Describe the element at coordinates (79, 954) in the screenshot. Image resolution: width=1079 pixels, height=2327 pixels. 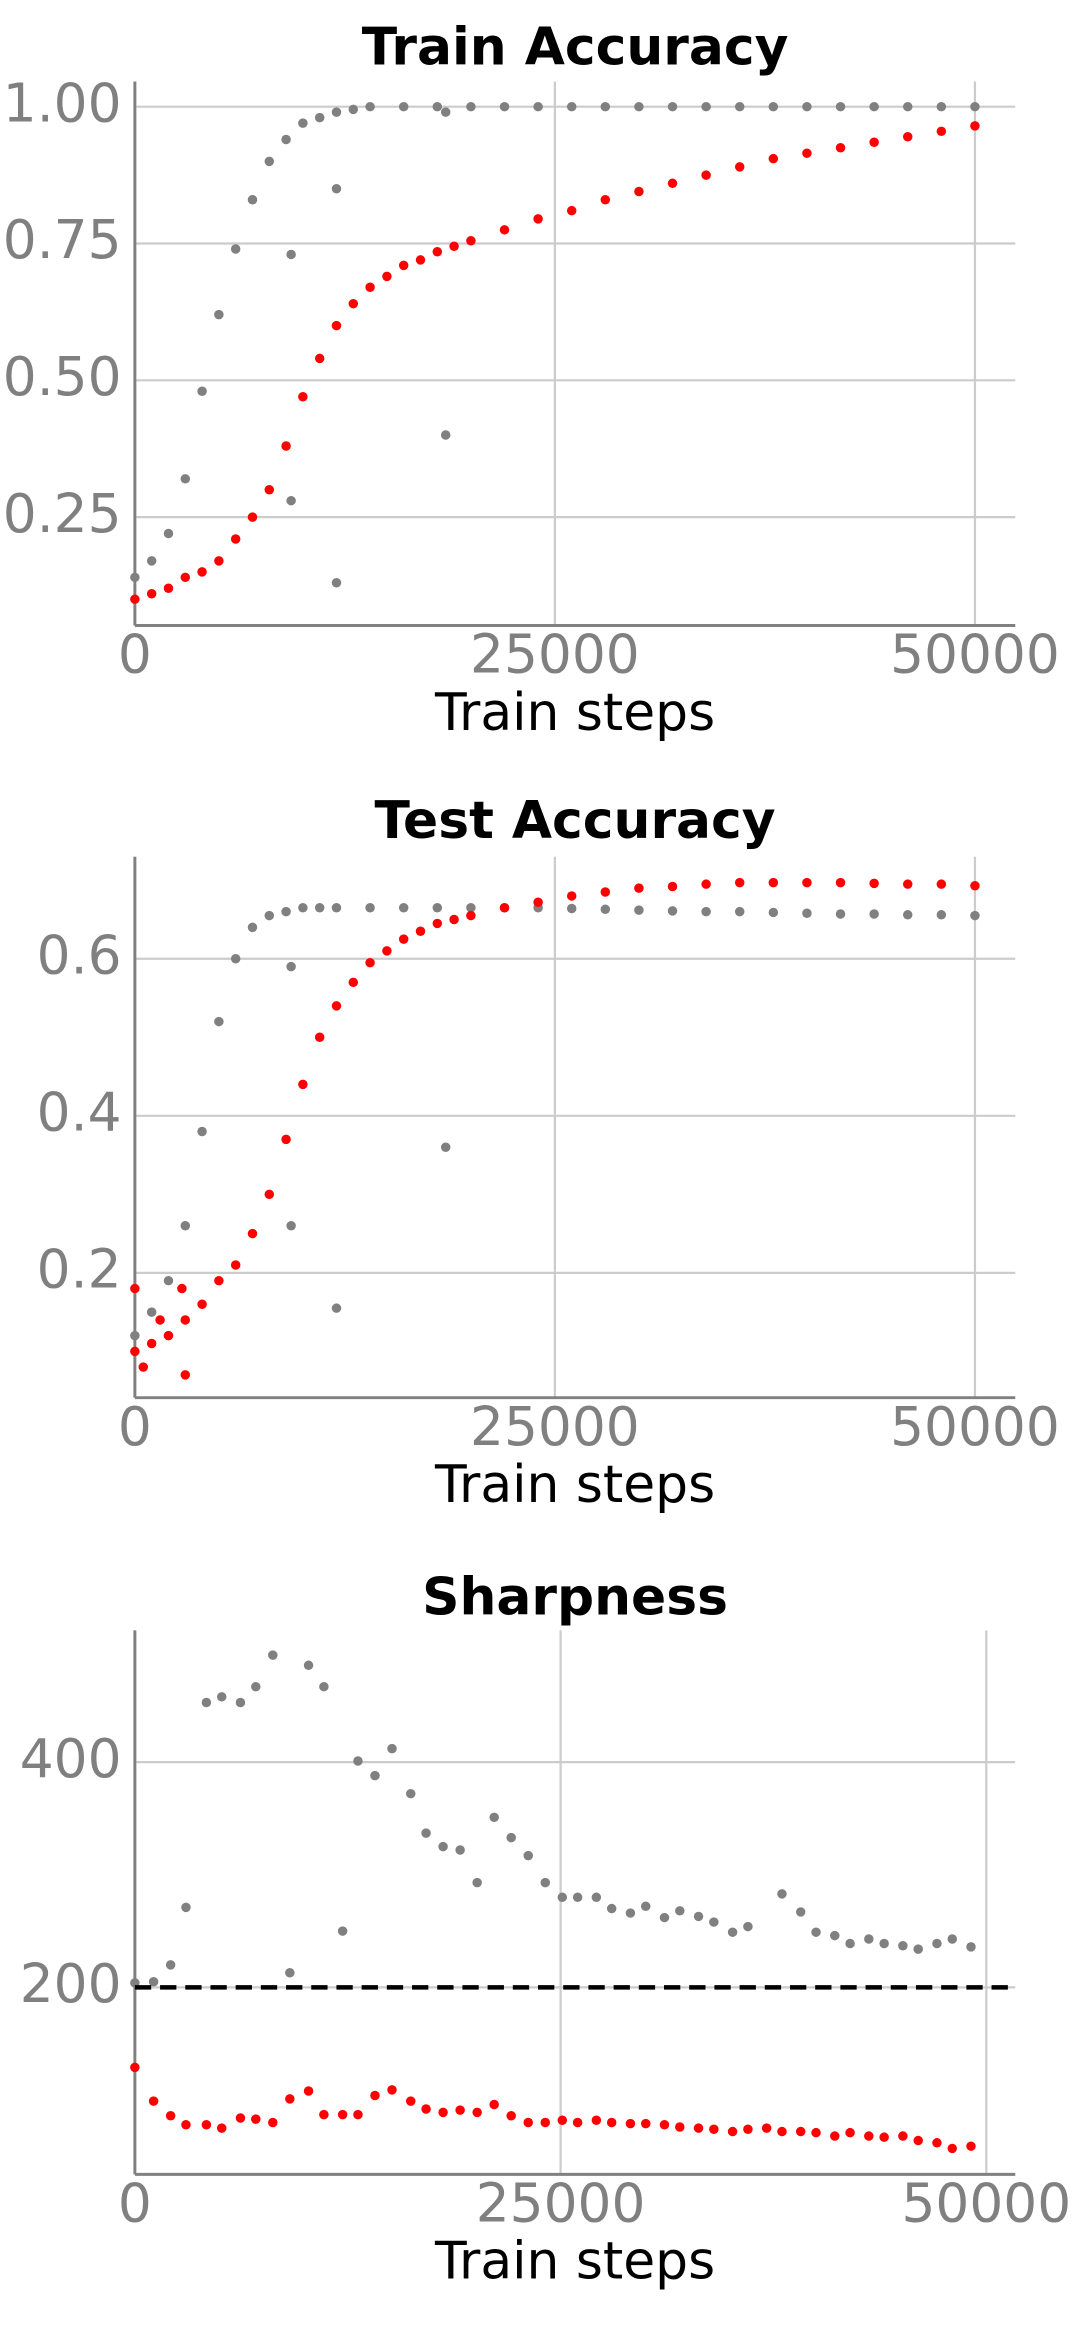
I see `y-tick-label: 0.6` at that location.